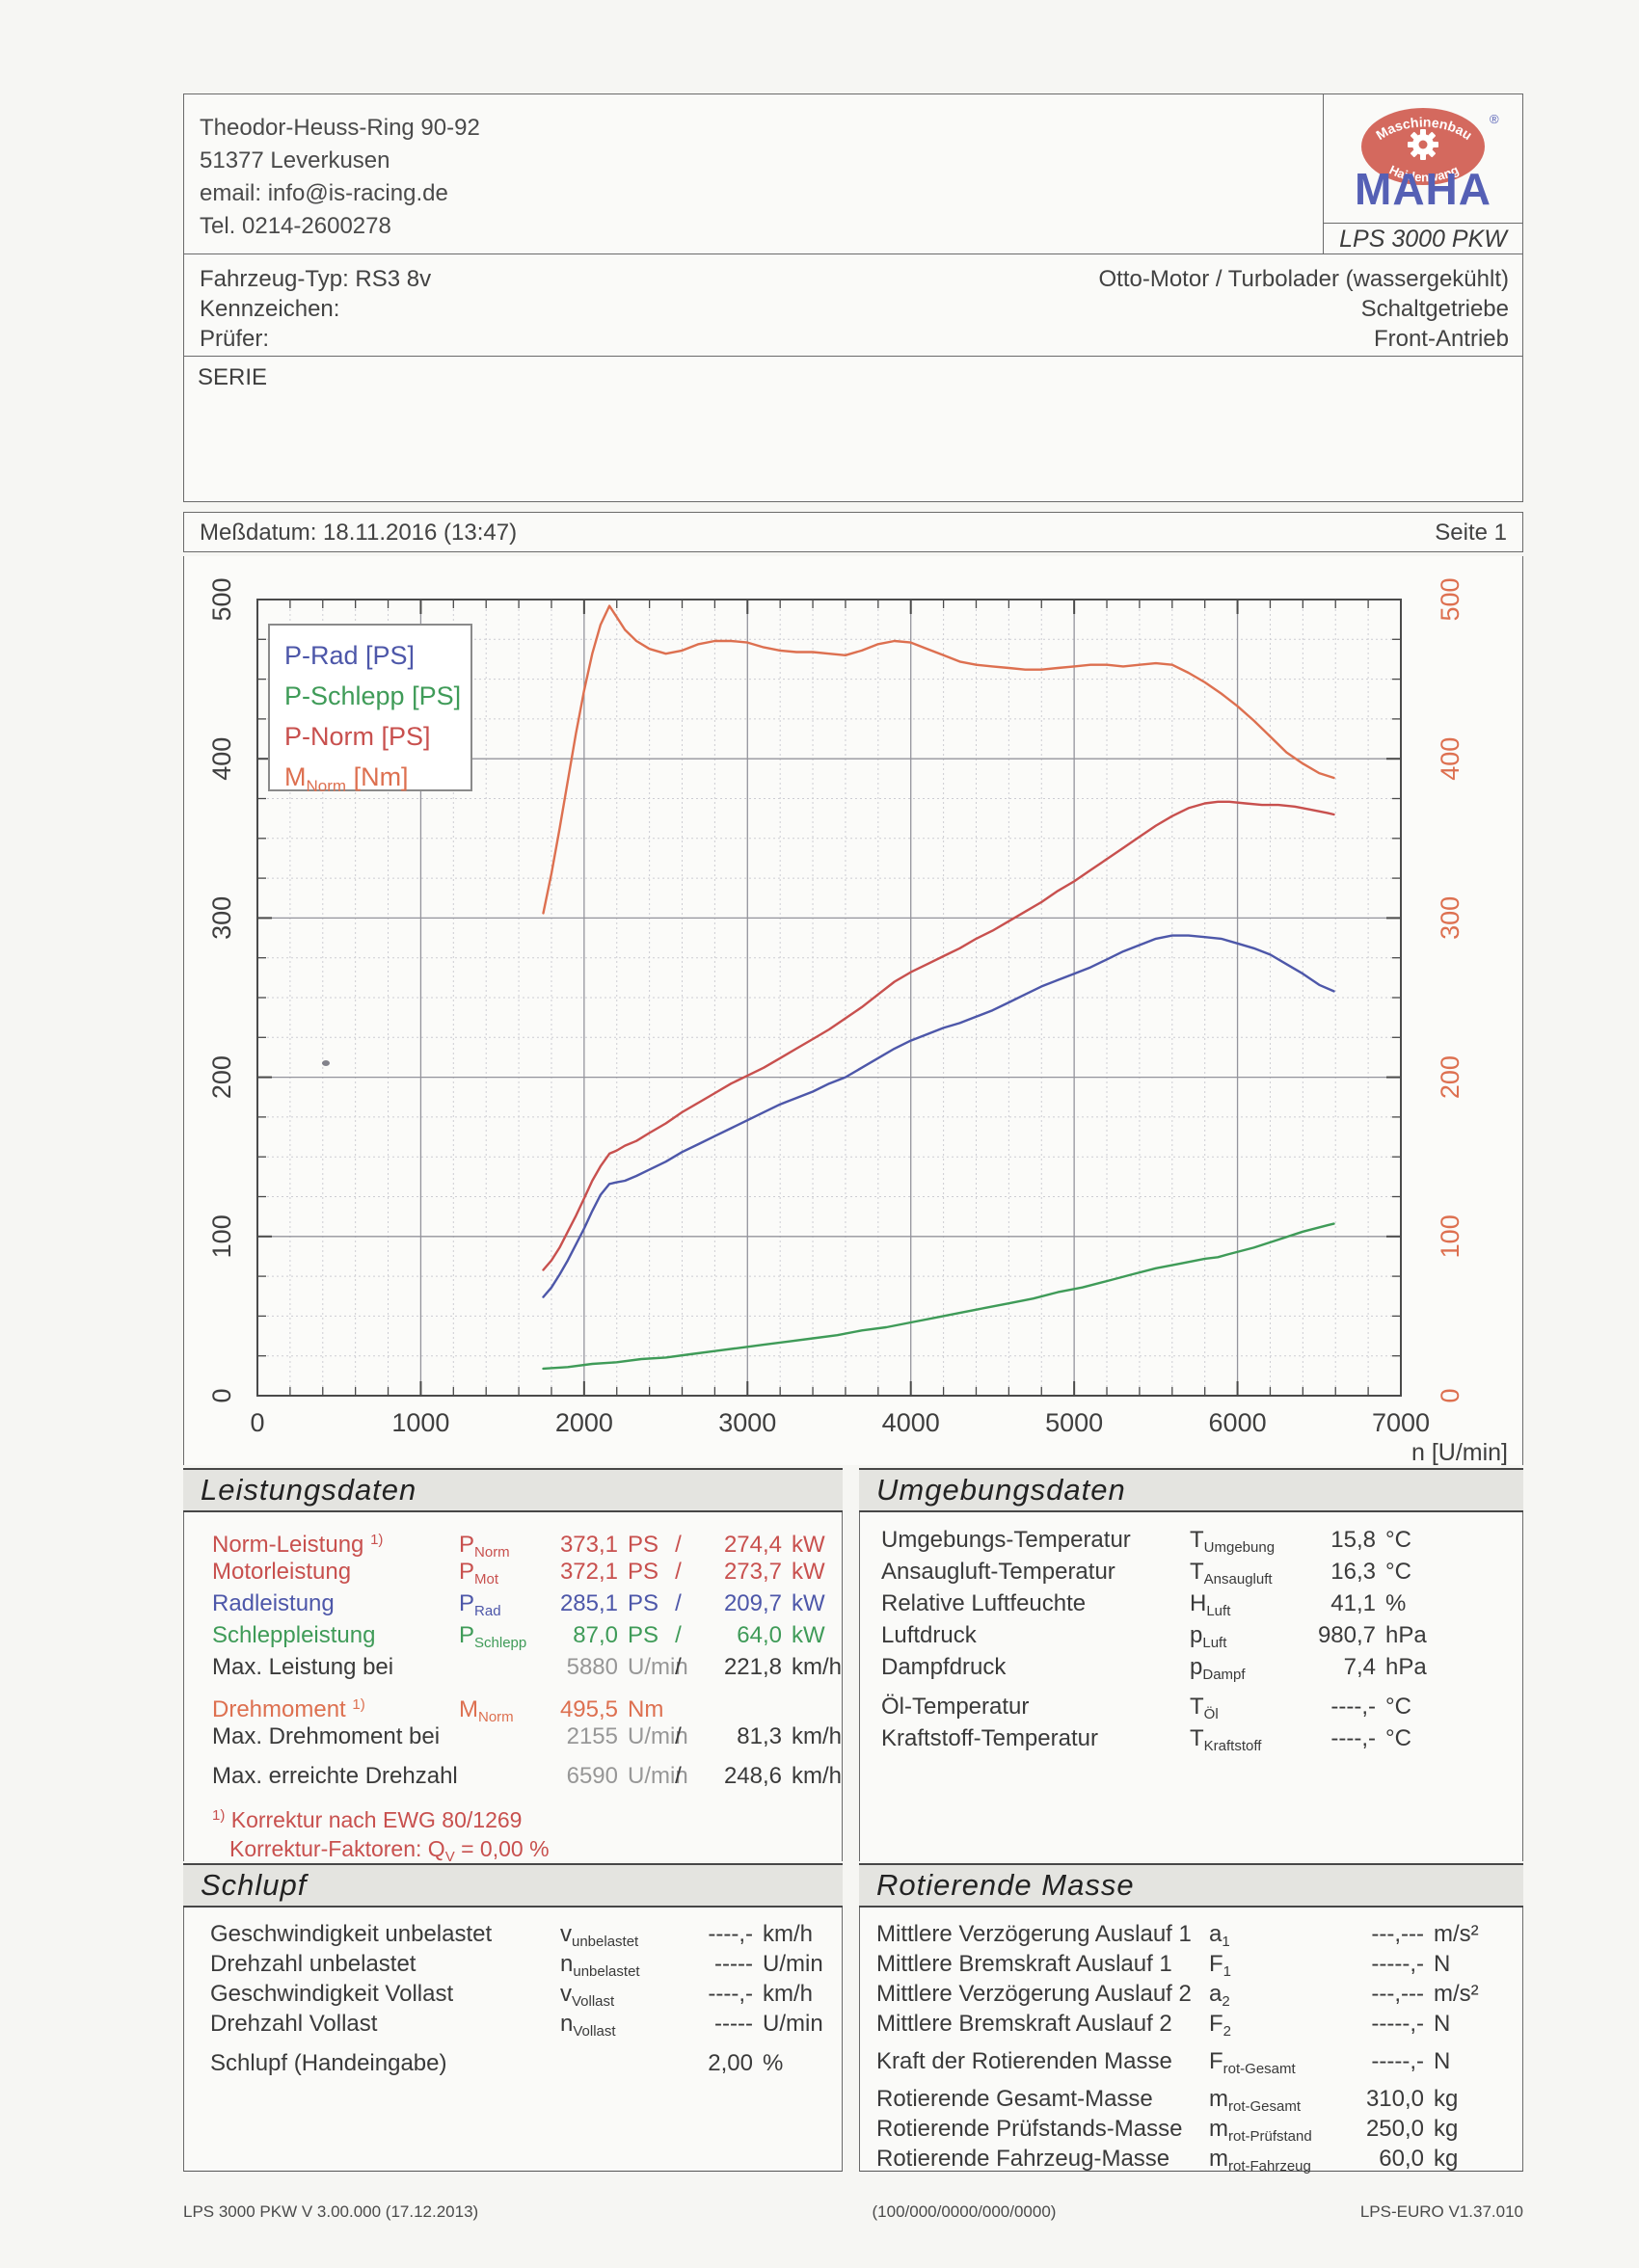  Describe the element at coordinates (1220, 2025) in the screenshot. I see `sym-cell: F2` at that location.